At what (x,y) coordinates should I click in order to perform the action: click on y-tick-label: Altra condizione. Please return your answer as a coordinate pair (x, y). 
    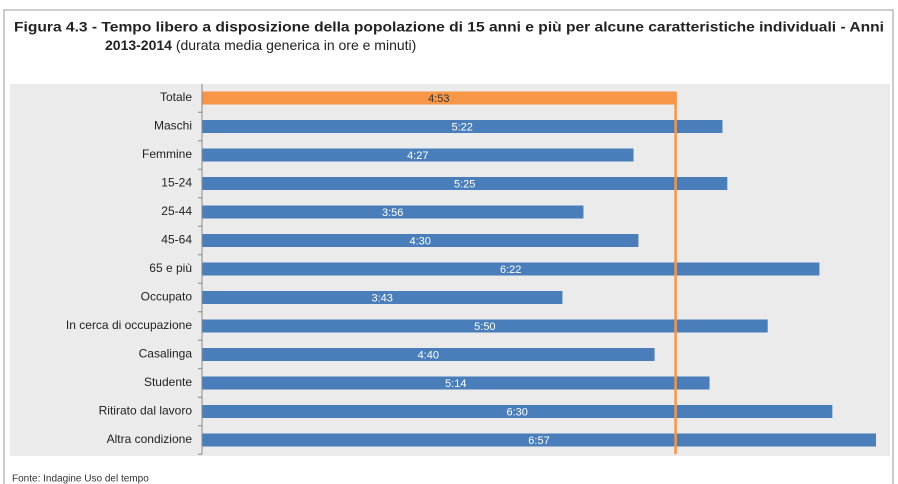
    Looking at the image, I should click on (150, 439).